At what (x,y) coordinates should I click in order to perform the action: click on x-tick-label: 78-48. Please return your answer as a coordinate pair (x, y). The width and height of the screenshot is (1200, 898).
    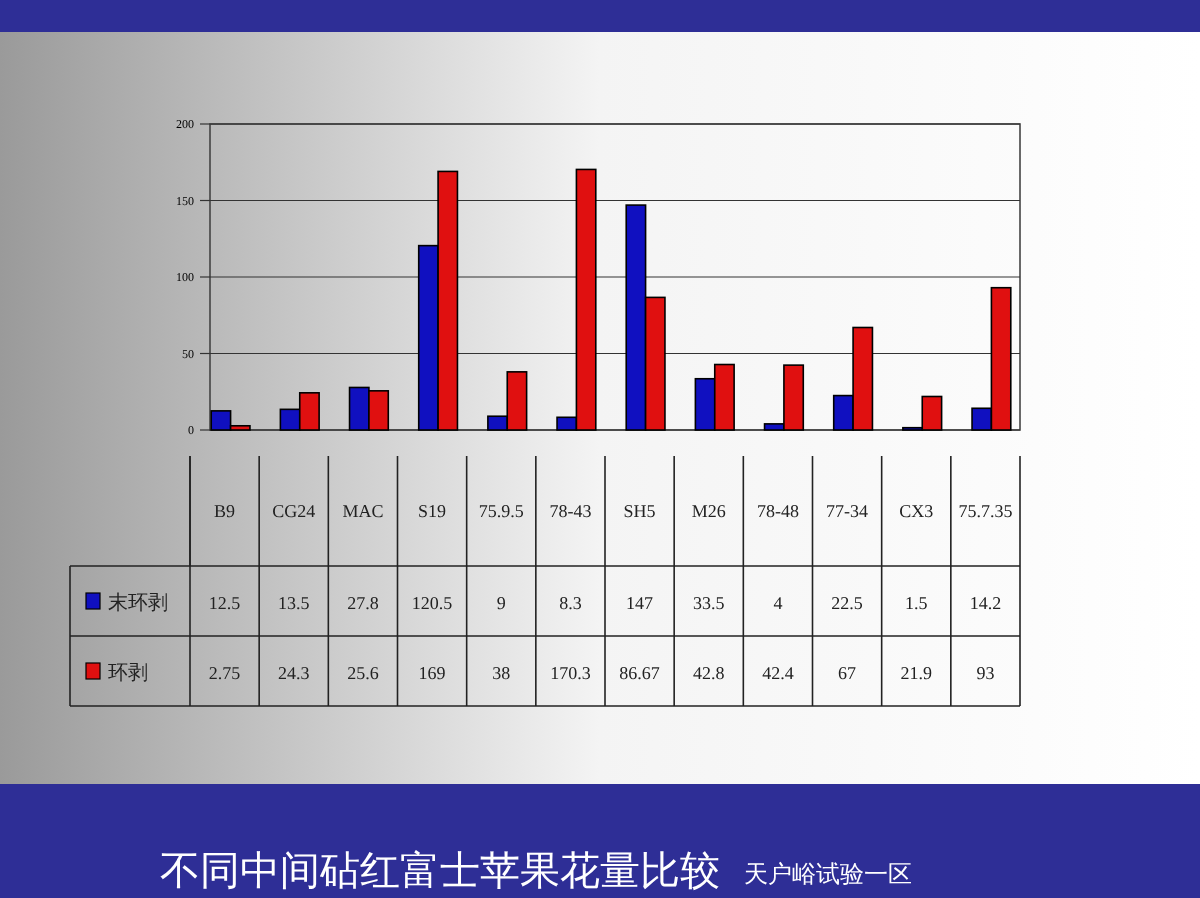
    Looking at the image, I should click on (778, 511).